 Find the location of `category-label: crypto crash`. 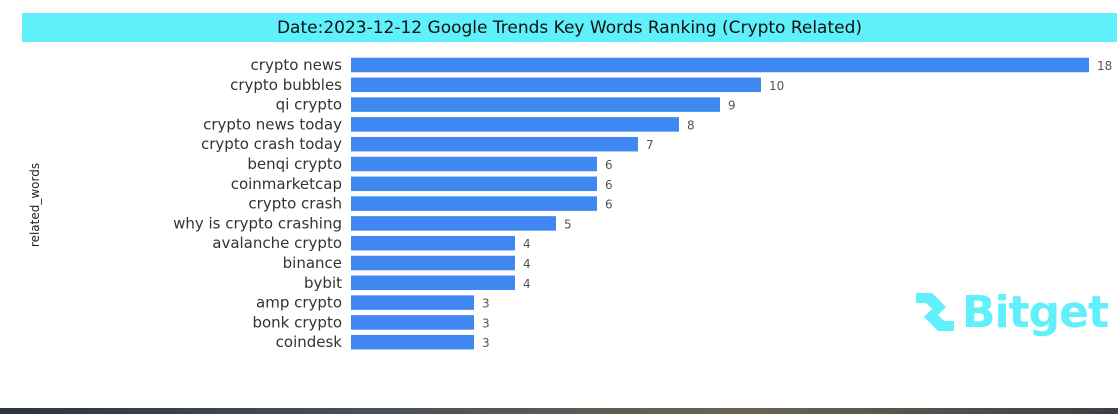

category-label: crypto crash is located at coordinates (295, 204).